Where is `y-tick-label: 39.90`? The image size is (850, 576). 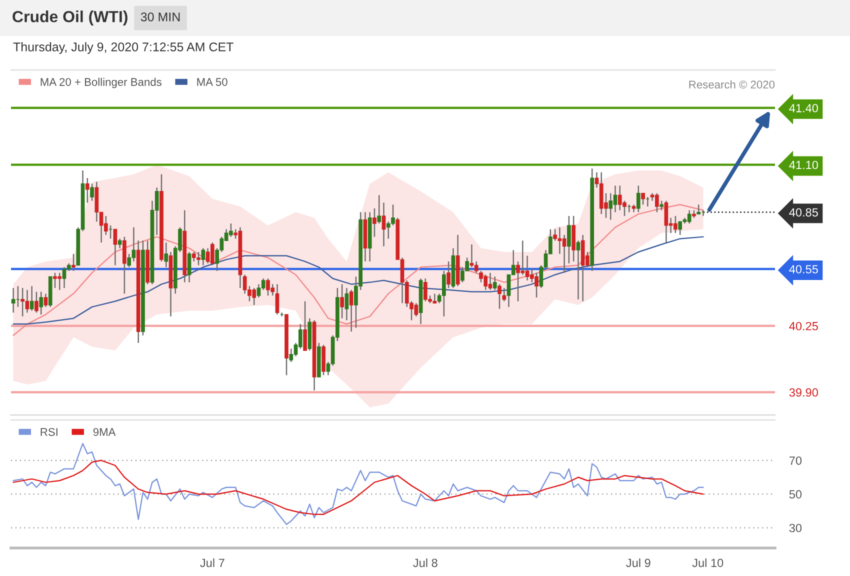 y-tick-label: 39.90 is located at coordinates (803, 392).